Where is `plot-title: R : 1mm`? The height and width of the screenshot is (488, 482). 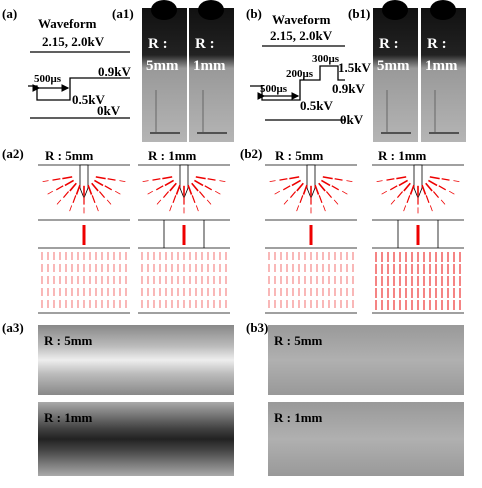
plot-title: R : 1mm is located at coordinates (402, 155).